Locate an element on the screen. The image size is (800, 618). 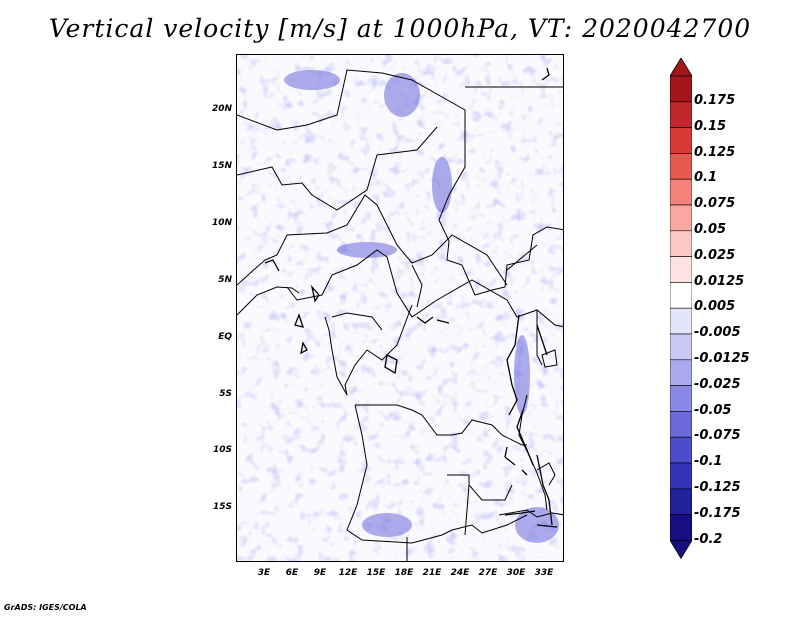
legend-label: -0.05 is located at coordinates (713, 410).